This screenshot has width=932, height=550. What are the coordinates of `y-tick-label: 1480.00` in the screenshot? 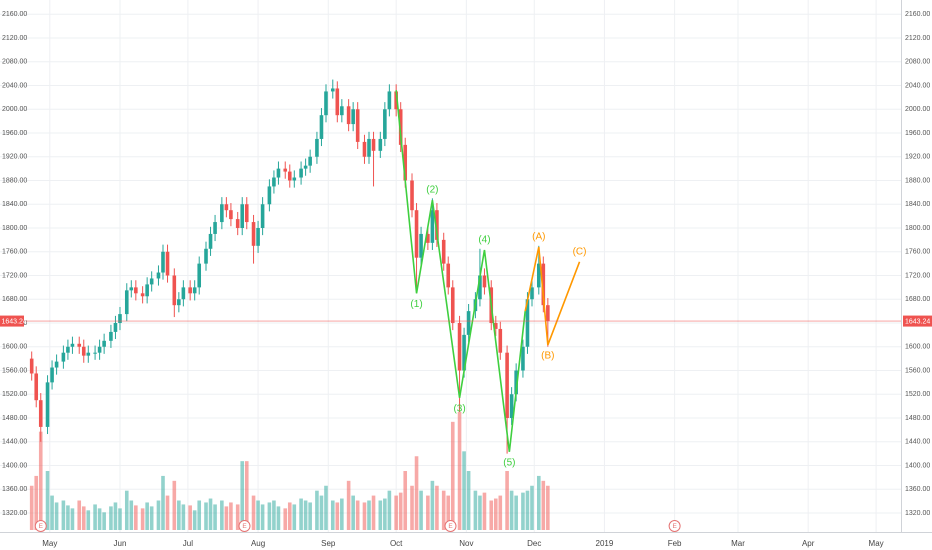 It's located at (14, 418).